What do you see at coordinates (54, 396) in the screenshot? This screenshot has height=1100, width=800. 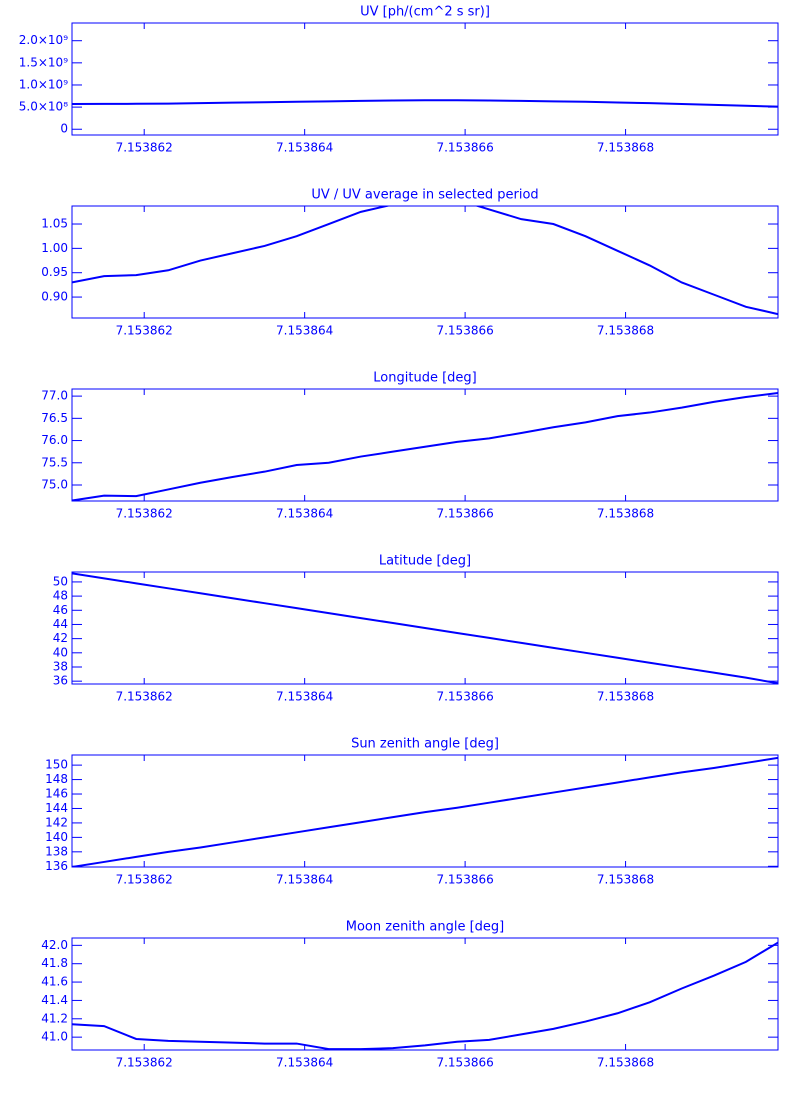 I see `y-tick-label: 77.0` at bounding box center [54, 396].